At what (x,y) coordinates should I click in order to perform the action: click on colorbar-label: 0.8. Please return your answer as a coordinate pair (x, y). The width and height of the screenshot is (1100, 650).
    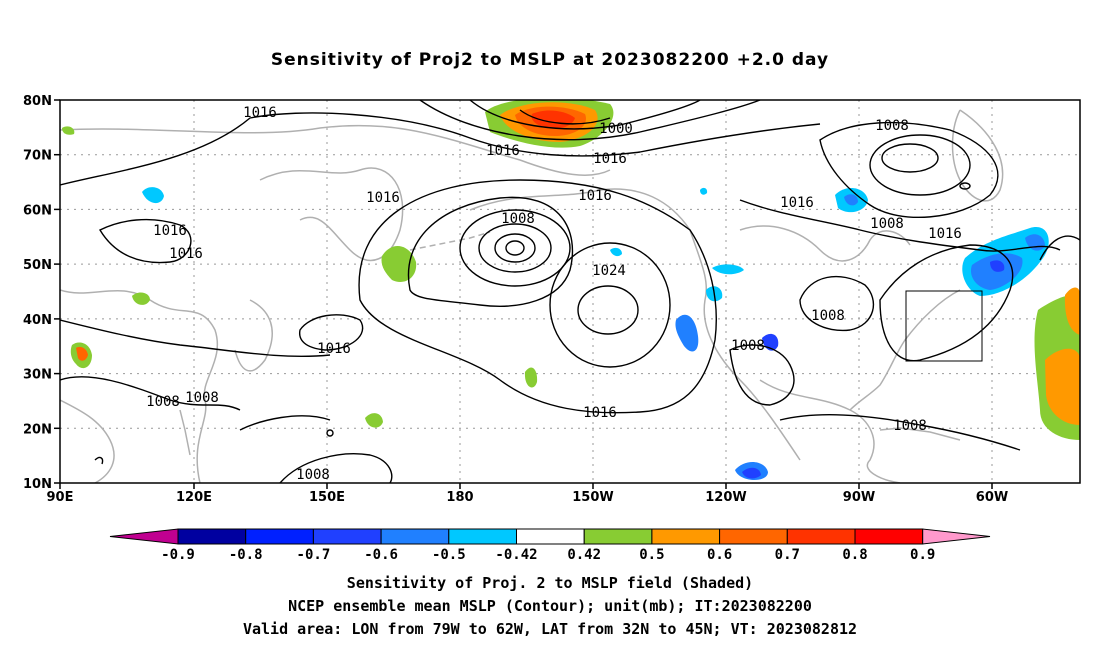
    Looking at the image, I should click on (854, 555).